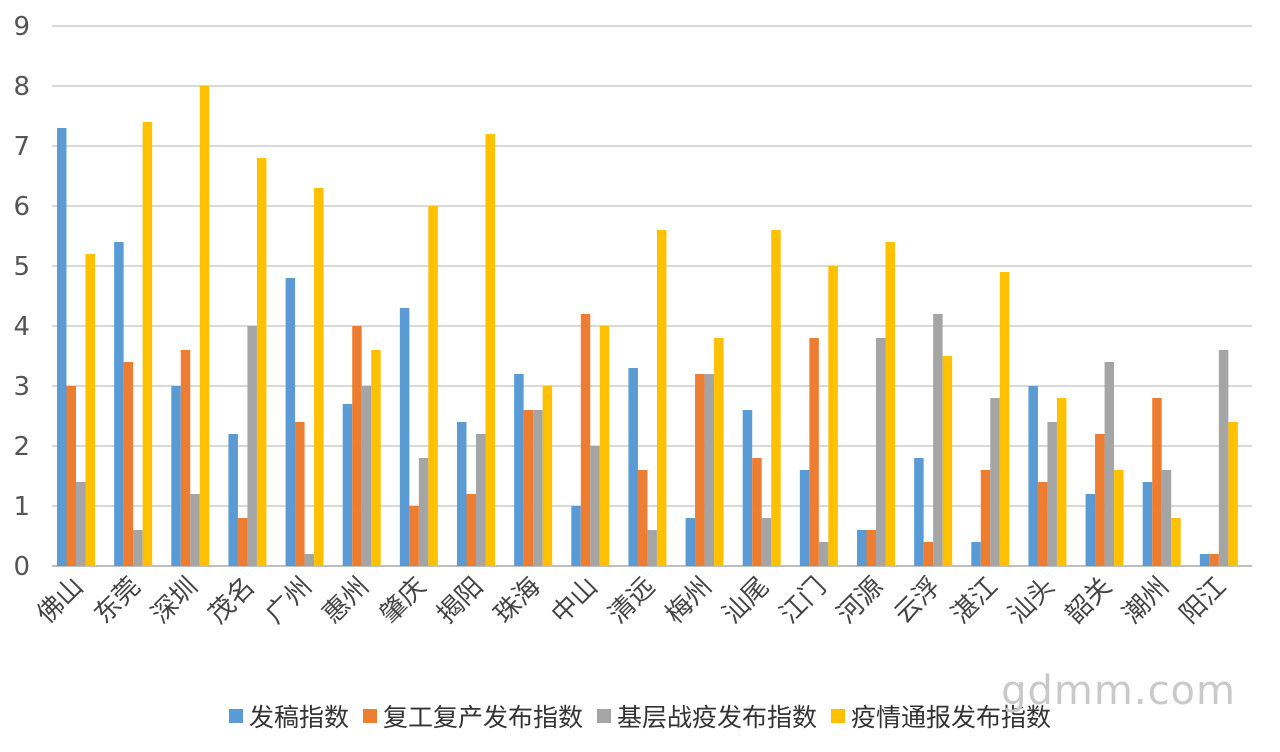 This screenshot has height=752, width=1280. What do you see at coordinates (481, 500) in the screenshot?
I see `bar-揭阳-series-3` at bounding box center [481, 500].